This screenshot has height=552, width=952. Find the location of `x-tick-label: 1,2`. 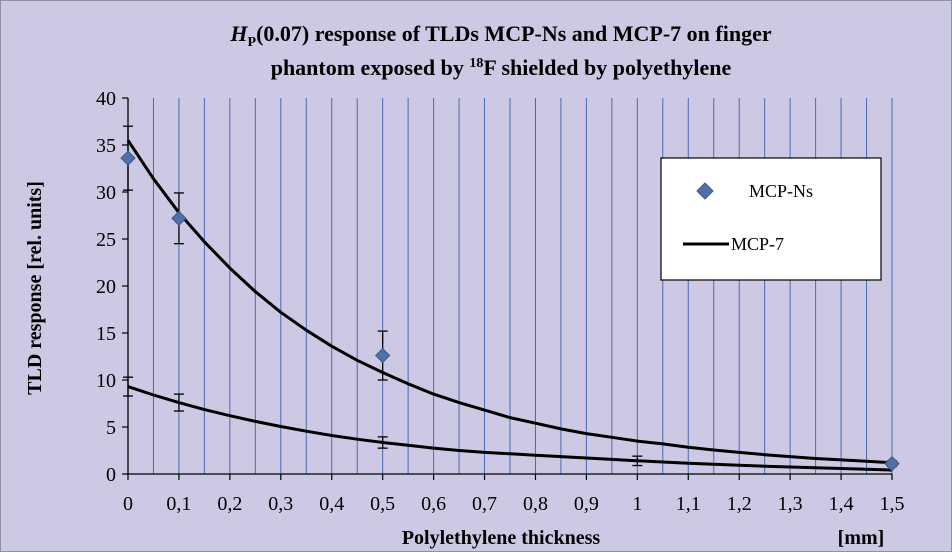

x-tick-label: 1,2 is located at coordinates (739, 504).